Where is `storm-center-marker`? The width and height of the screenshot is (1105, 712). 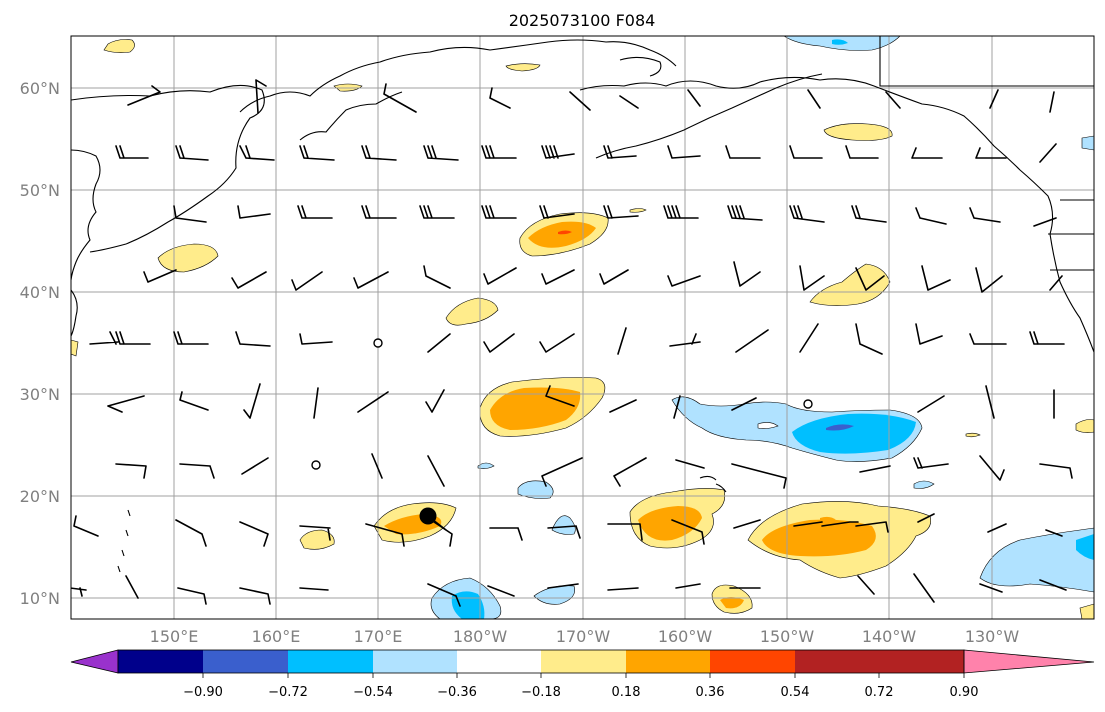
storm-center-marker is located at coordinates (433, 519).